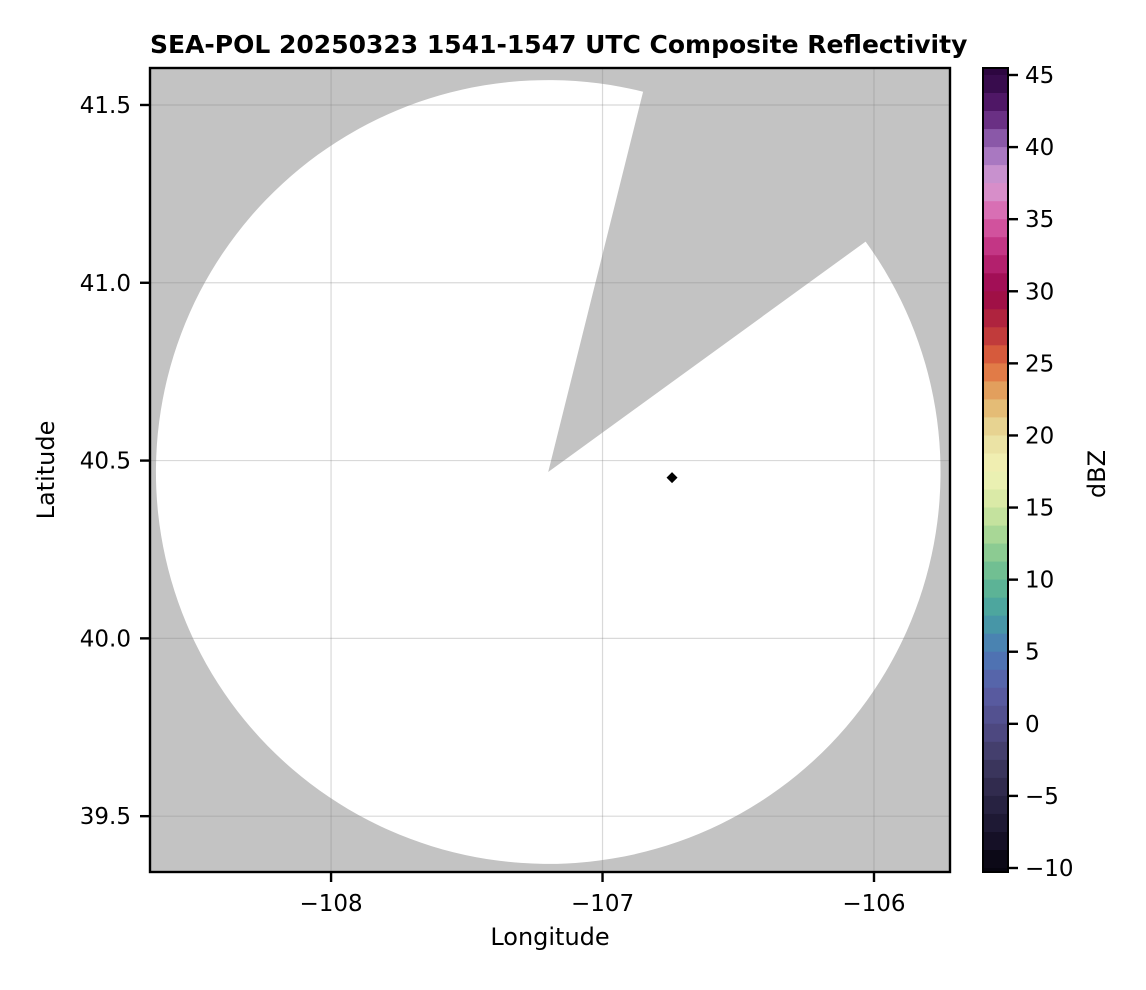  Describe the element at coordinates (105, 284) in the screenshot. I see `y-tick-label: 41.0` at that location.